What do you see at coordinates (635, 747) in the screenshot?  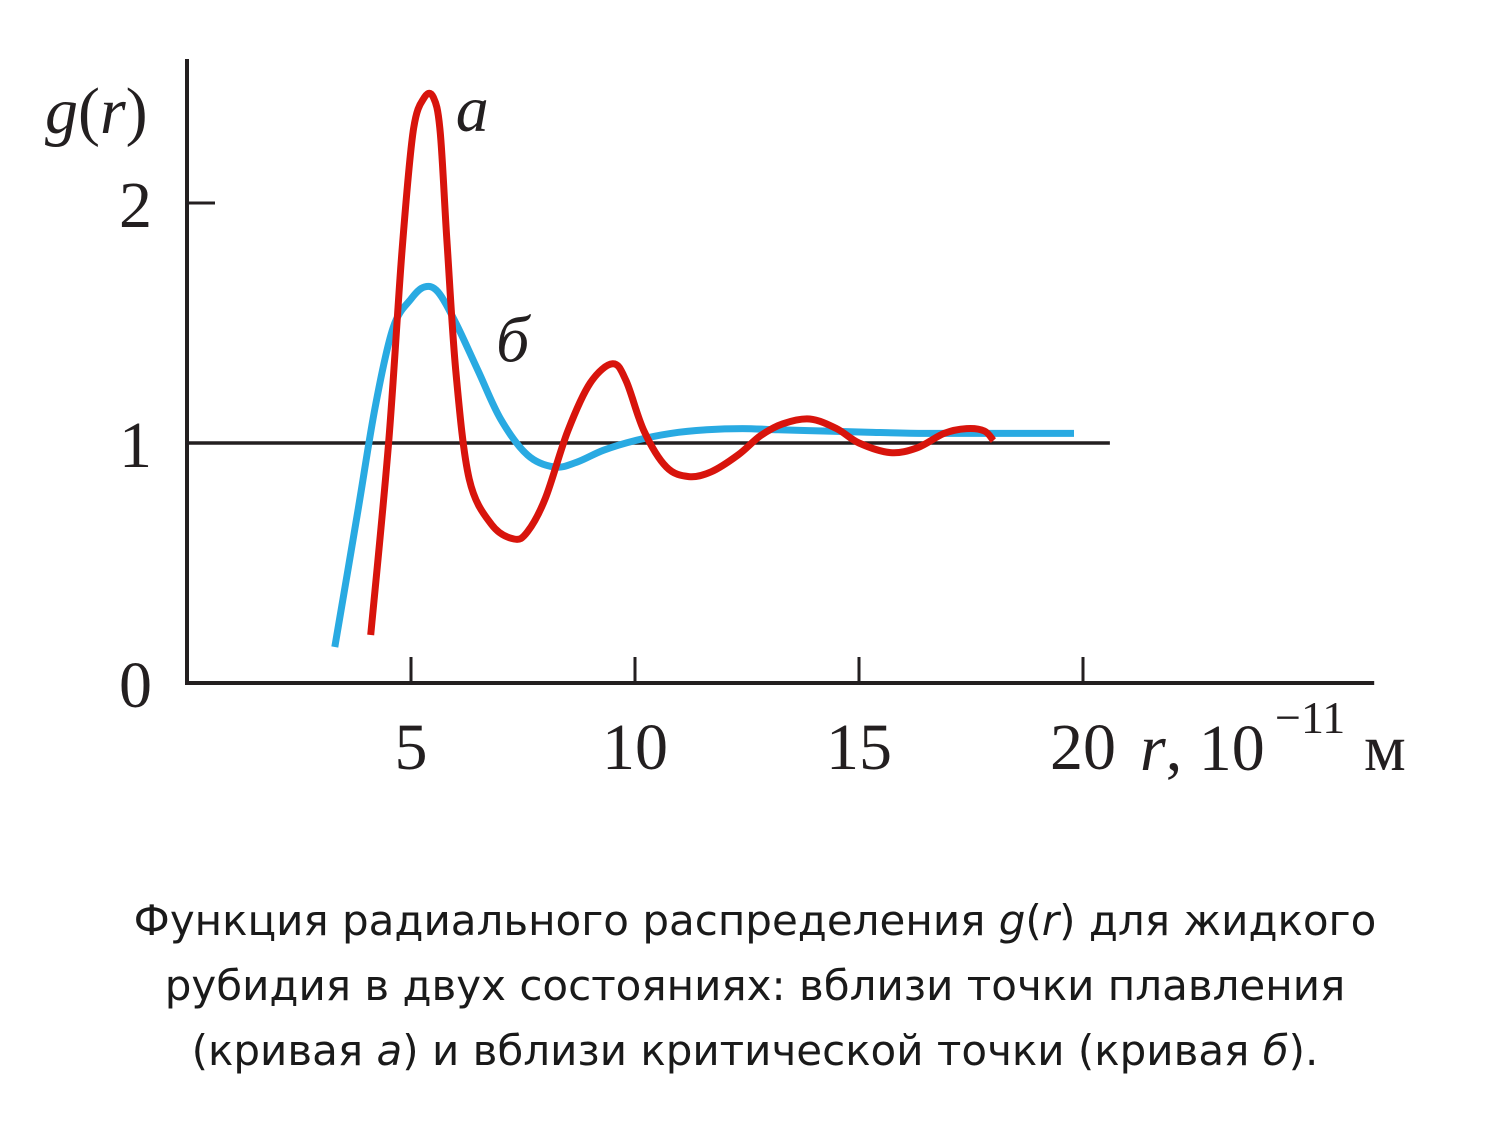 I see `x-tick-label-10: 10` at bounding box center [635, 747].